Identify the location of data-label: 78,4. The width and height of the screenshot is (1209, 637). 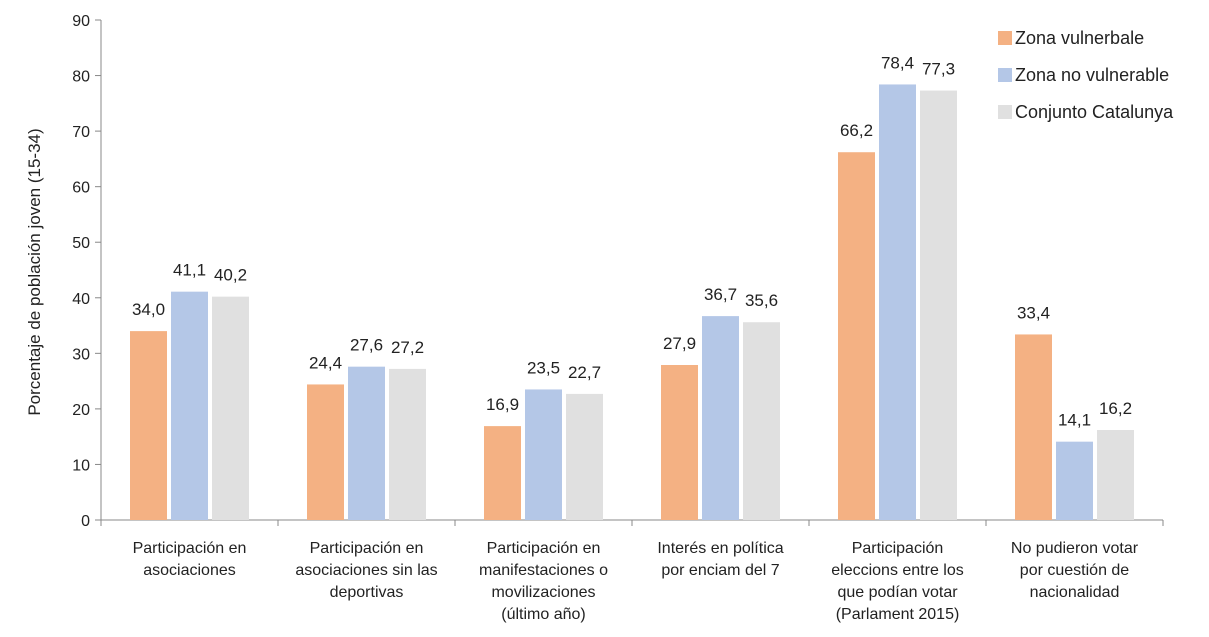
(897, 62).